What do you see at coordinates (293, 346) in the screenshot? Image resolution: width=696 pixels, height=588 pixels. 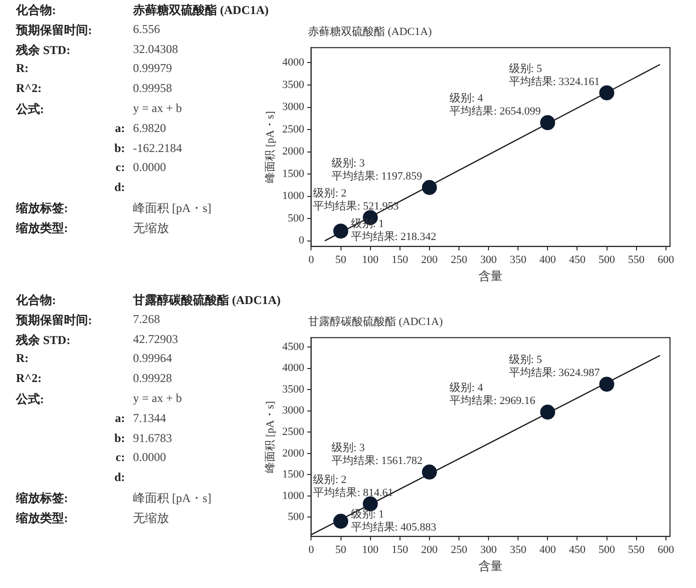 I see `y-tick-label: 4500` at bounding box center [293, 346].